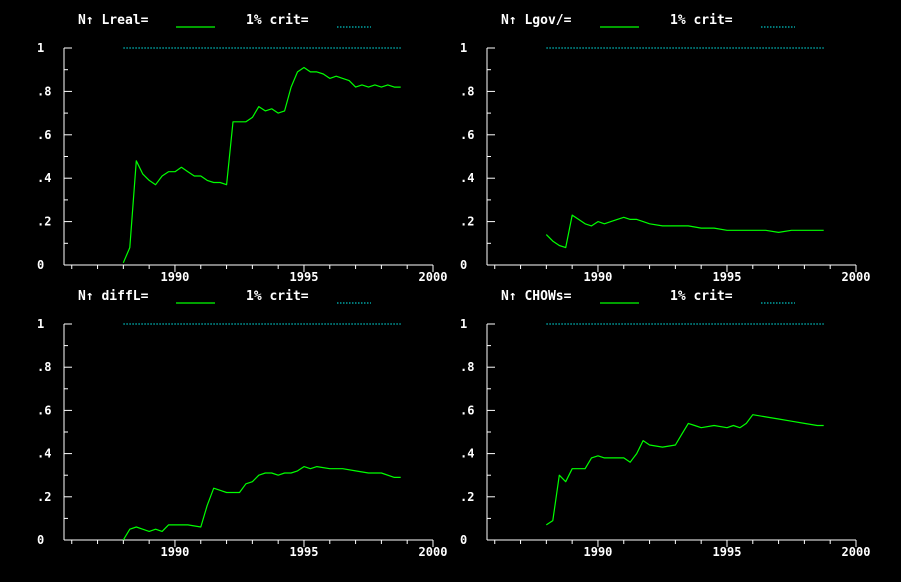 This screenshot has height=582, width=901. Describe the element at coordinates (536, 20) in the screenshot. I see `legend-series-label: N↑ Lgov/=` at that location.